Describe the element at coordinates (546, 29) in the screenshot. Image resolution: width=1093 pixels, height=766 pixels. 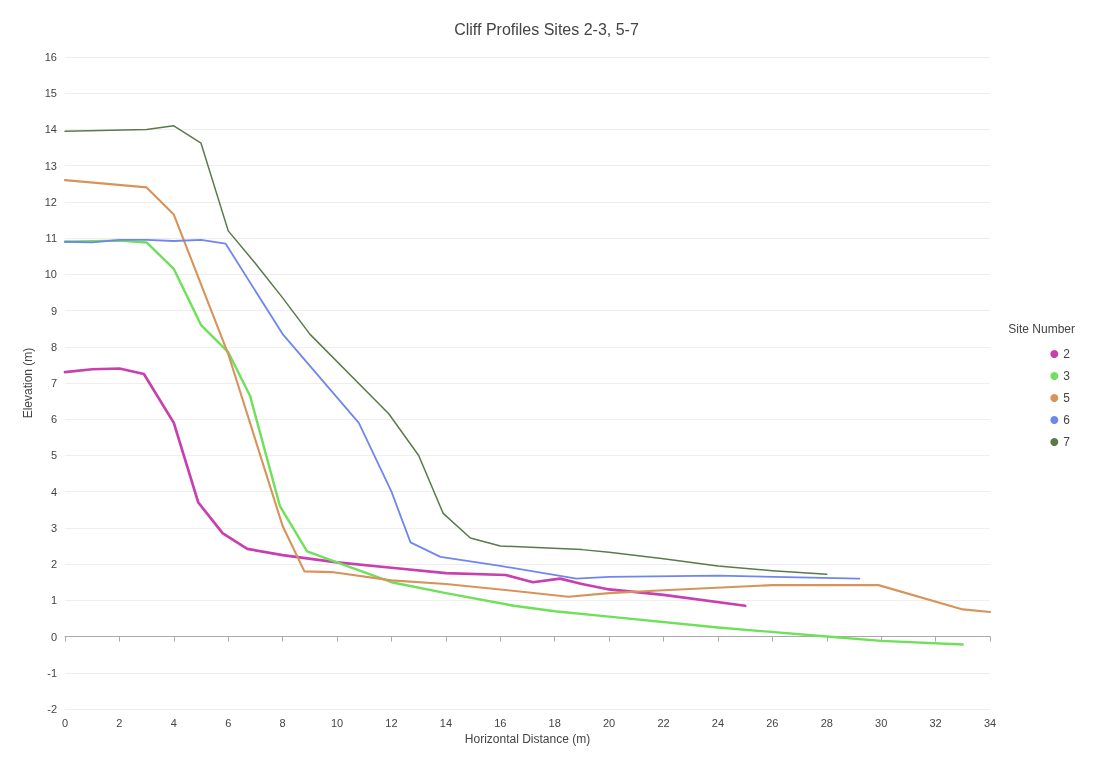
I see `chart-title: Cliff Profiles Sites 2-3, 5-7` at that location.